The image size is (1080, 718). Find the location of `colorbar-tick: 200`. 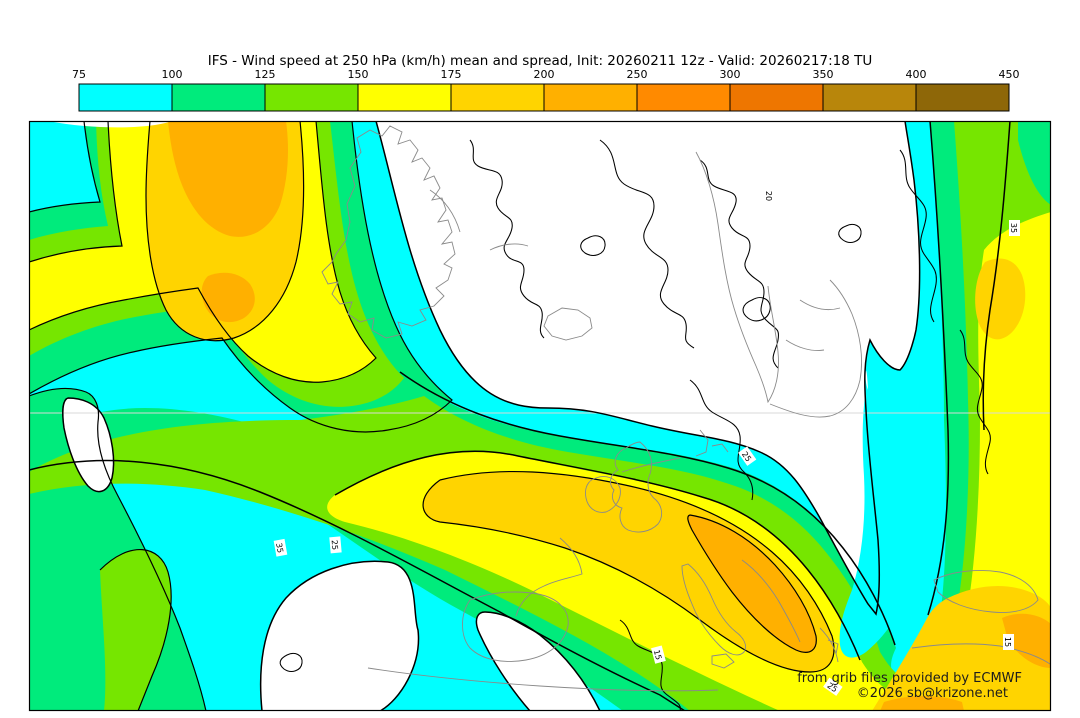

colorbar-tick: 200 is located at coordinates (544, 74).